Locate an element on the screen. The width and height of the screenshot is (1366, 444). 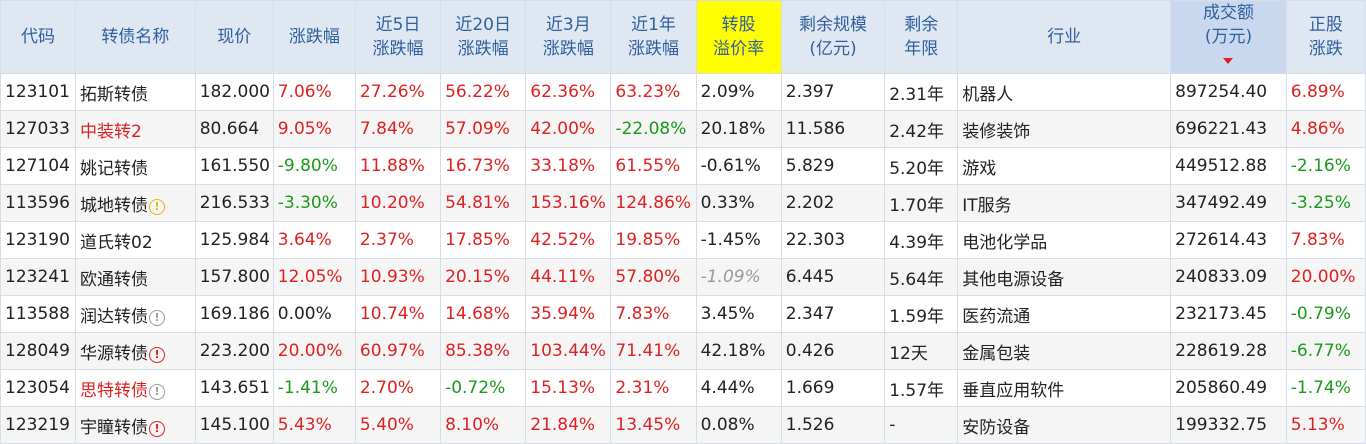
bond-code-link: 123219 is located at coordinates (38, 425).